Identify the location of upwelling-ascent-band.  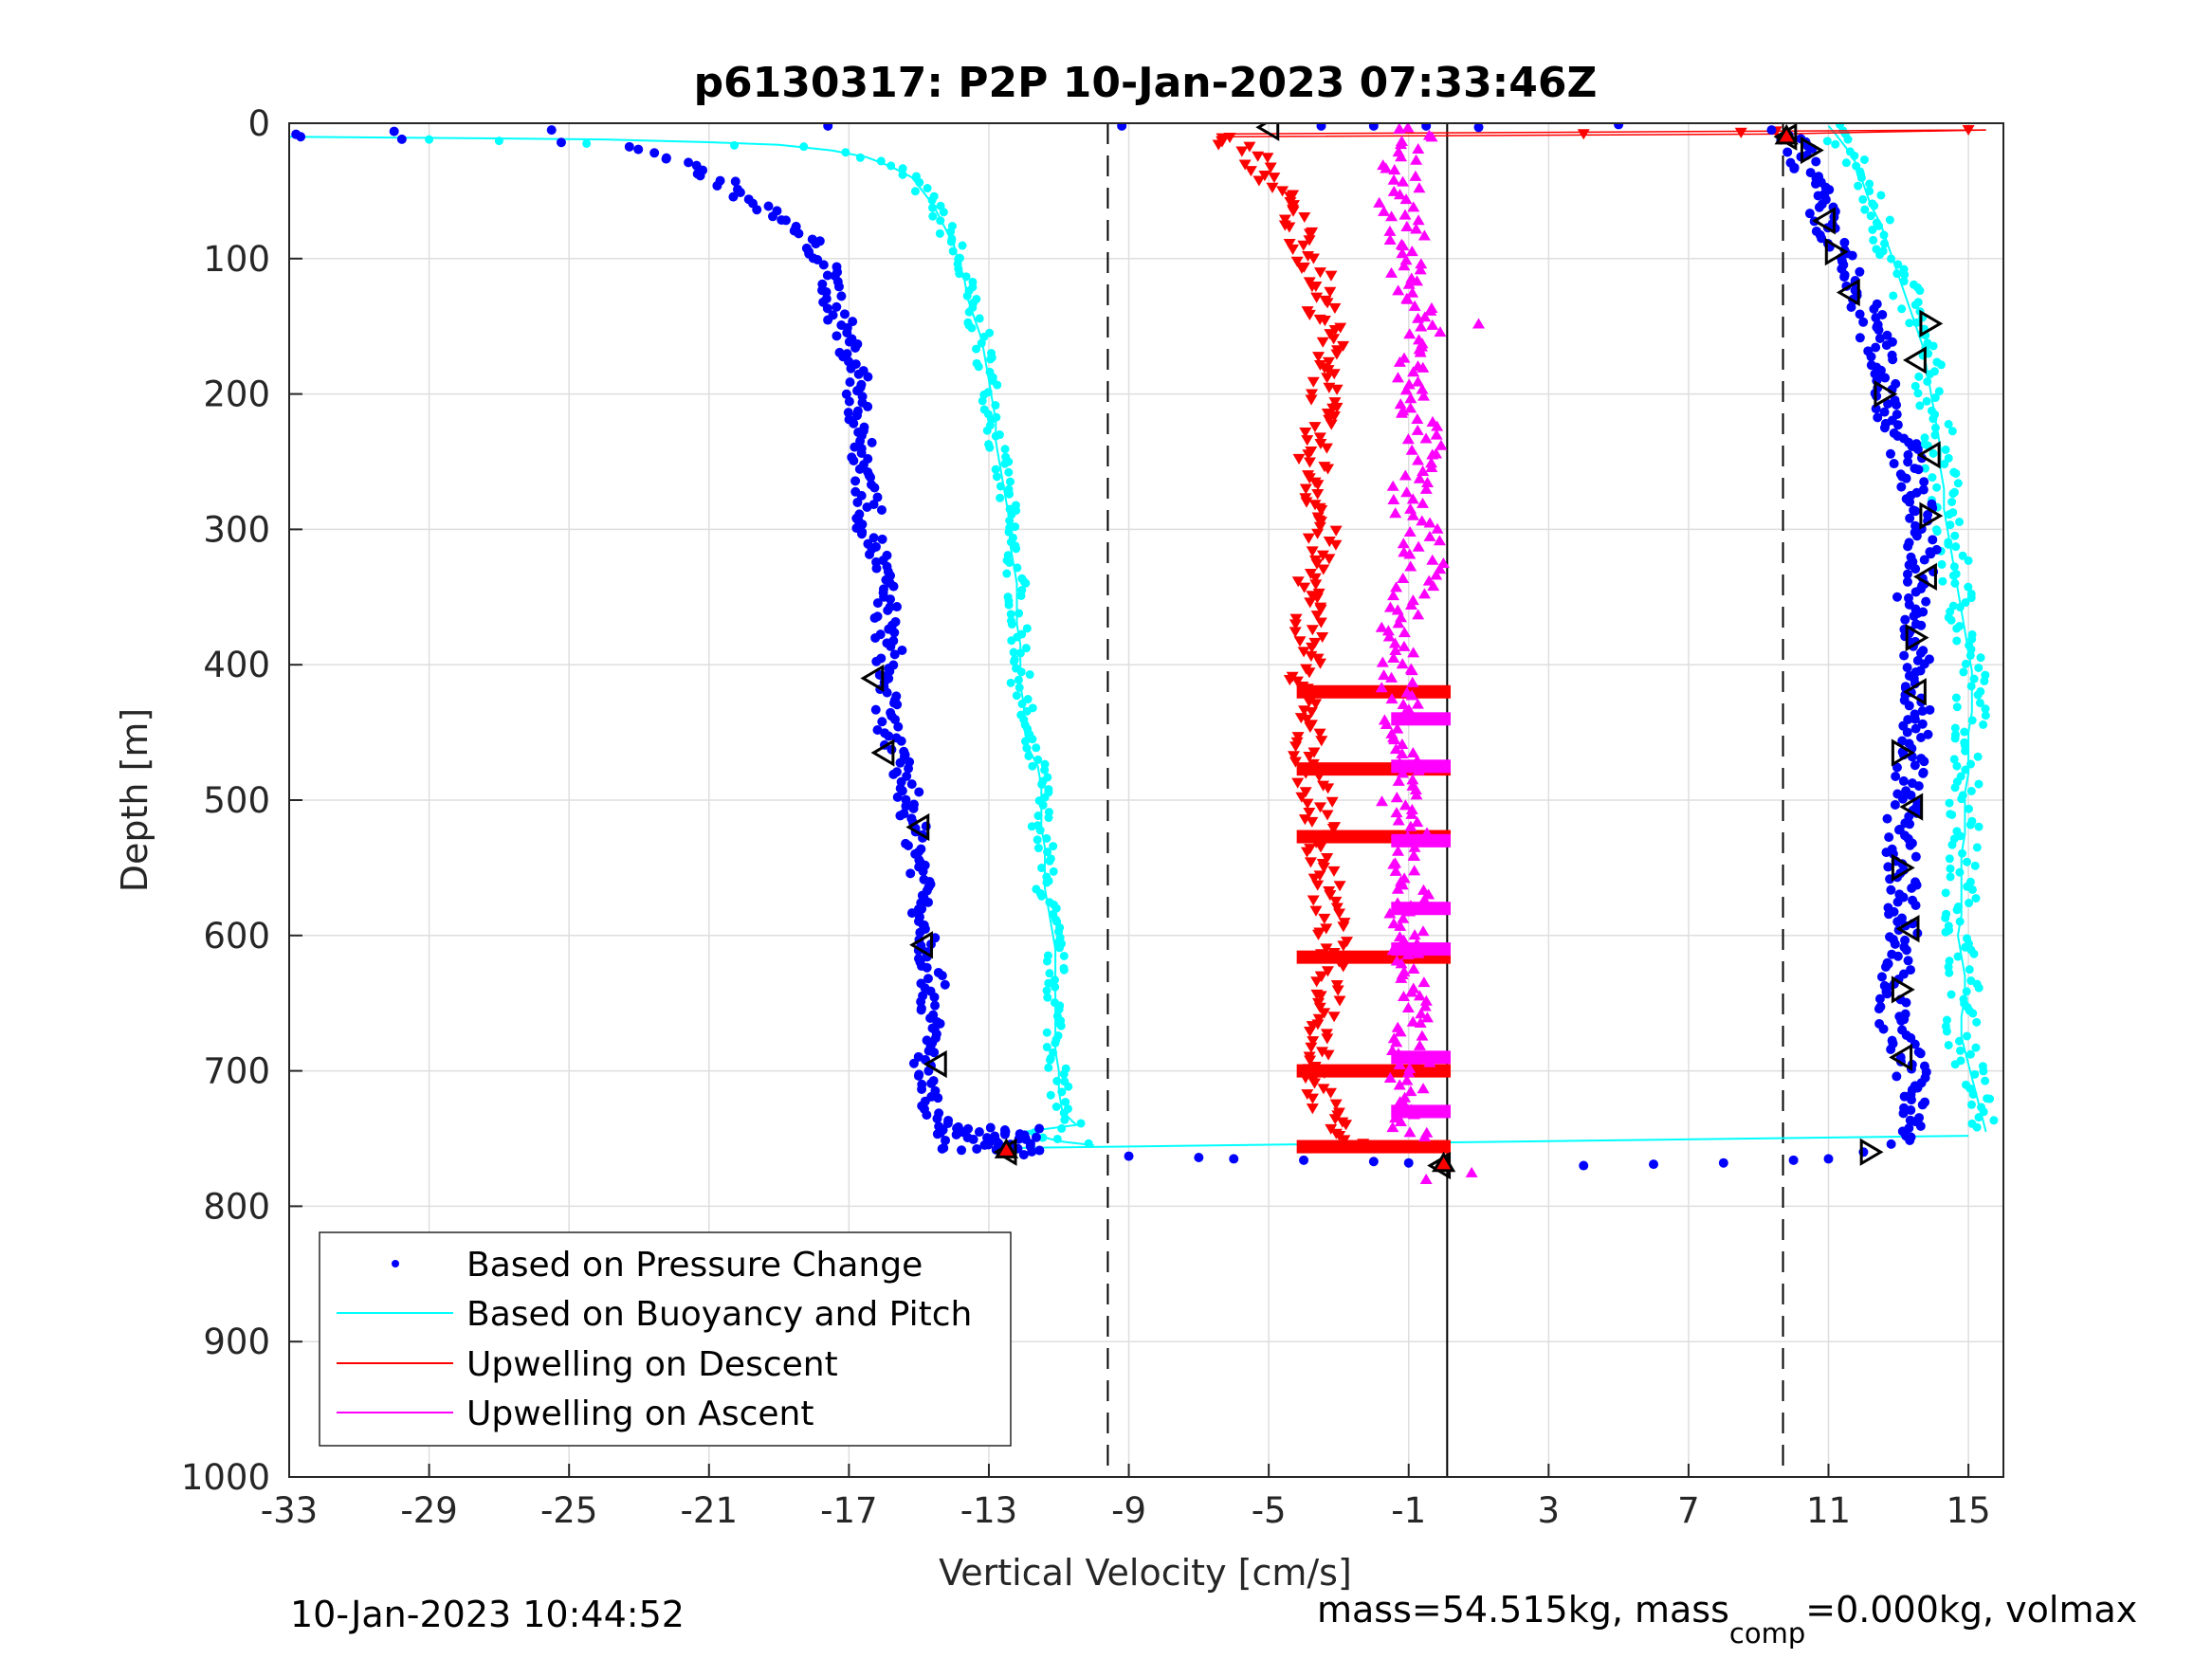
(1421, 766).